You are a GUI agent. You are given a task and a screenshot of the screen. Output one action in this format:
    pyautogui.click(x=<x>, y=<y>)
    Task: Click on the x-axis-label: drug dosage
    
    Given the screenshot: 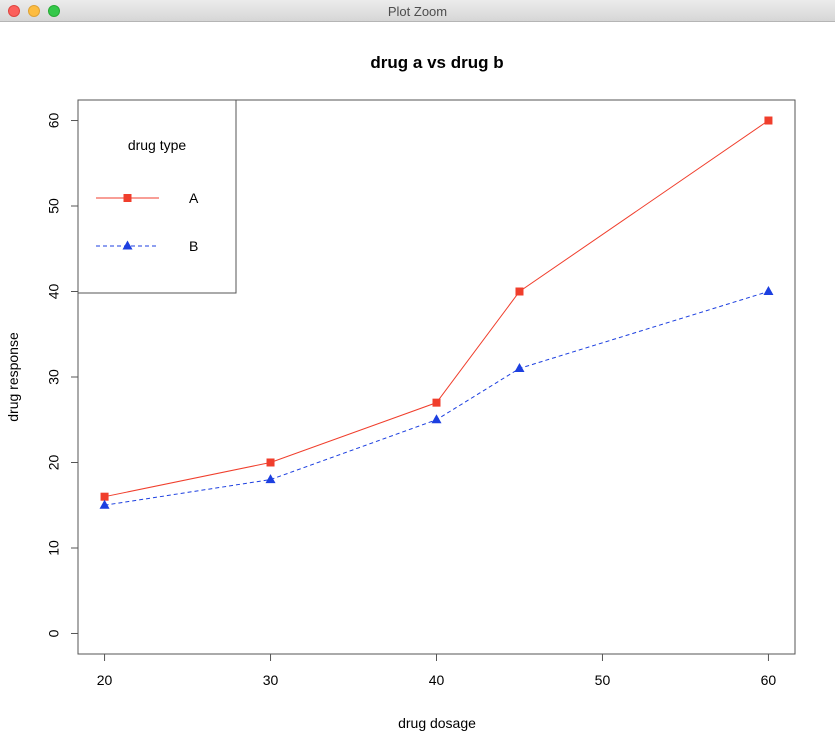 What is the action you would take?
    pyautogui.click(x=437, y=723)
    